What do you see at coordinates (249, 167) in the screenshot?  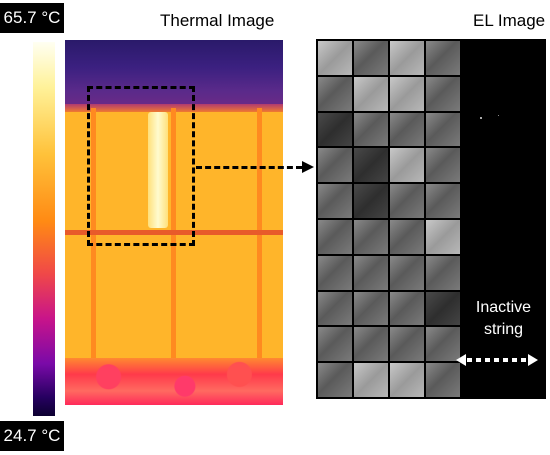 I see `connector-arrow-line` at bounding box center [249, 167].